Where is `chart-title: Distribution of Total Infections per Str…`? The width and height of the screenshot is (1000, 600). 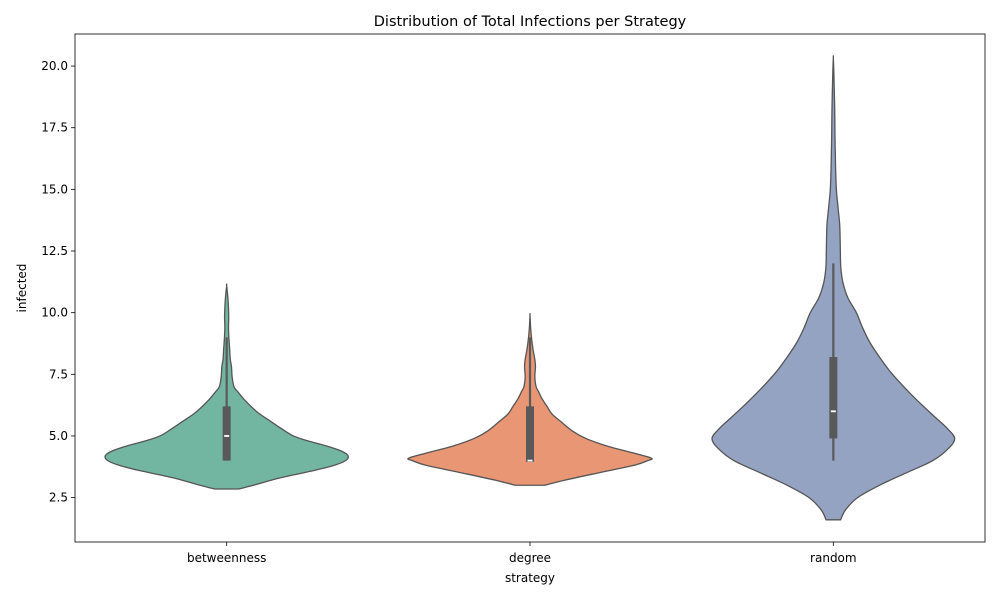
chart-title: Distribution of Total Infections per Str… is located at coordinates (530, 22).